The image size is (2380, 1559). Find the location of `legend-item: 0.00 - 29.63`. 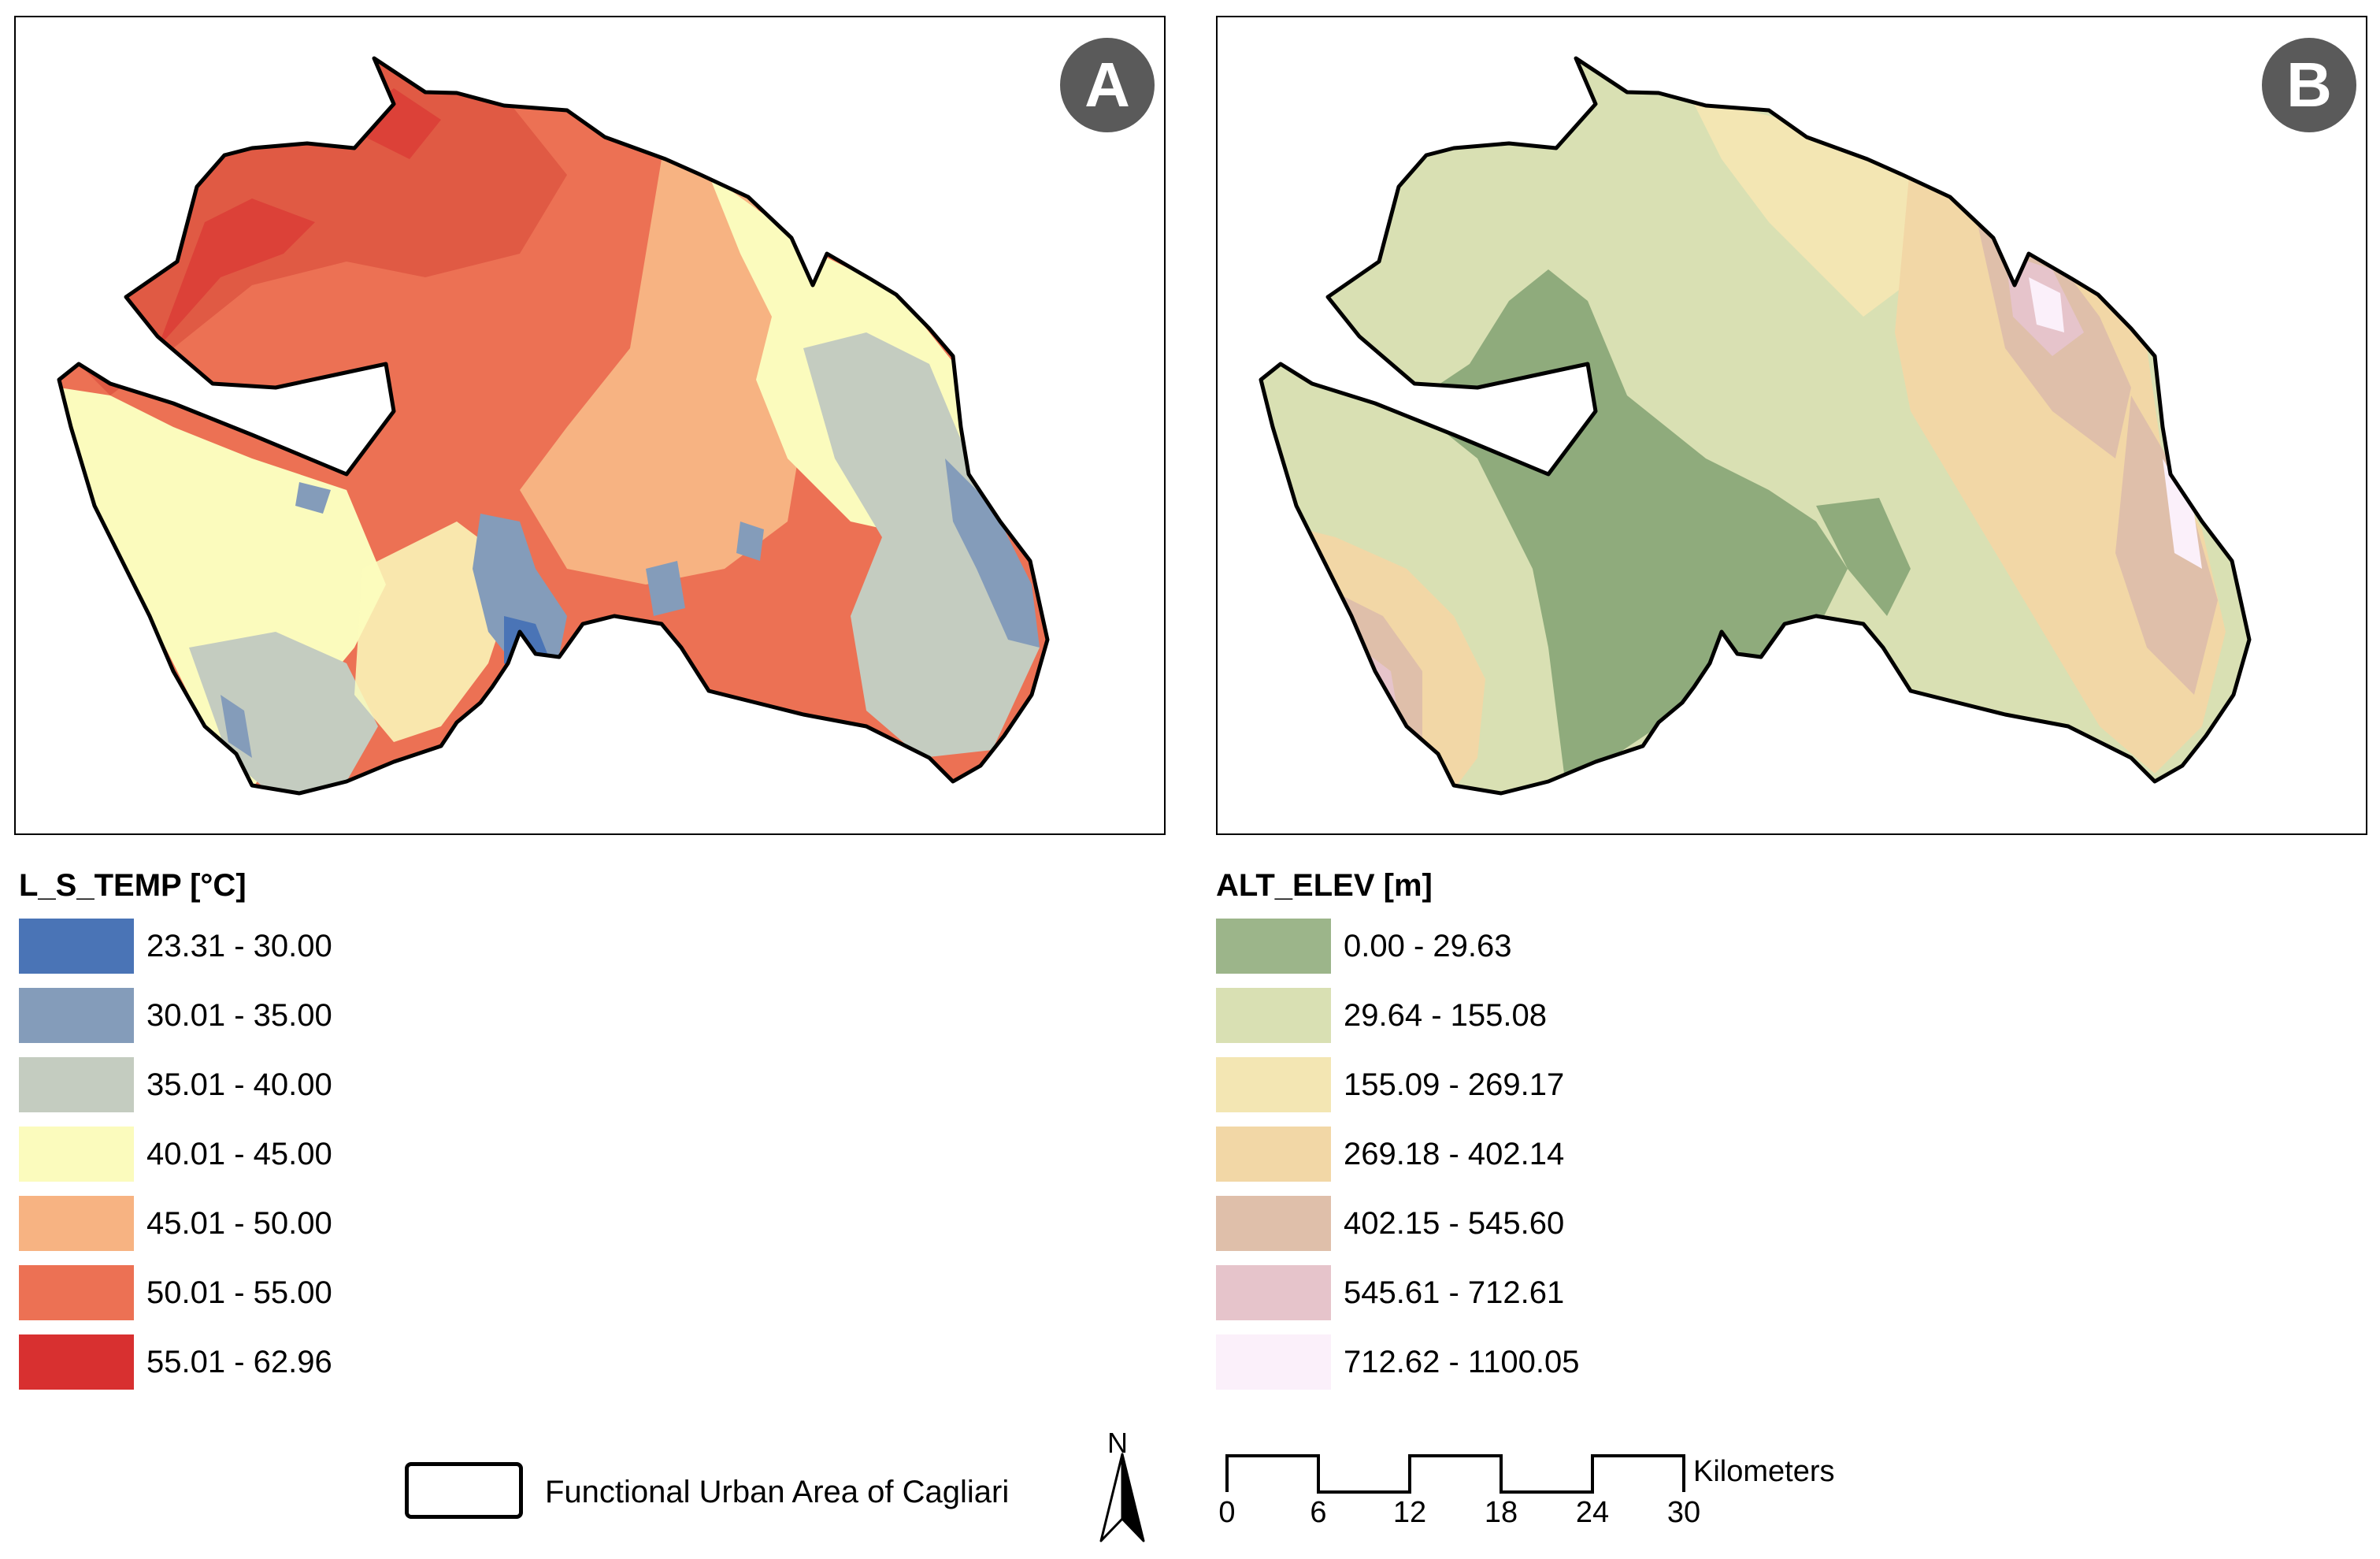

legend-item: 0.00 - 29.63 is located at coordinates (1364, 953).